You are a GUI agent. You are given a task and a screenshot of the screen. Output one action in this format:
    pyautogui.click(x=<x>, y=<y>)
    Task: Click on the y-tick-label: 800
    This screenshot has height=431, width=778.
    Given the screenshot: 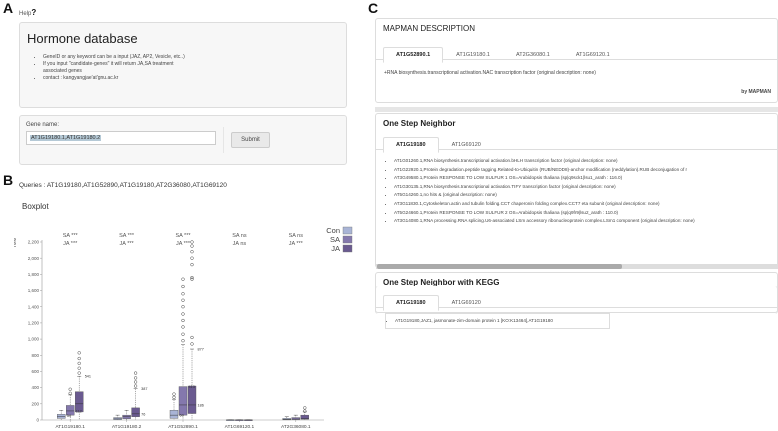 What is the action you would take?
    pyautogui.click(x=35, y=355)
    